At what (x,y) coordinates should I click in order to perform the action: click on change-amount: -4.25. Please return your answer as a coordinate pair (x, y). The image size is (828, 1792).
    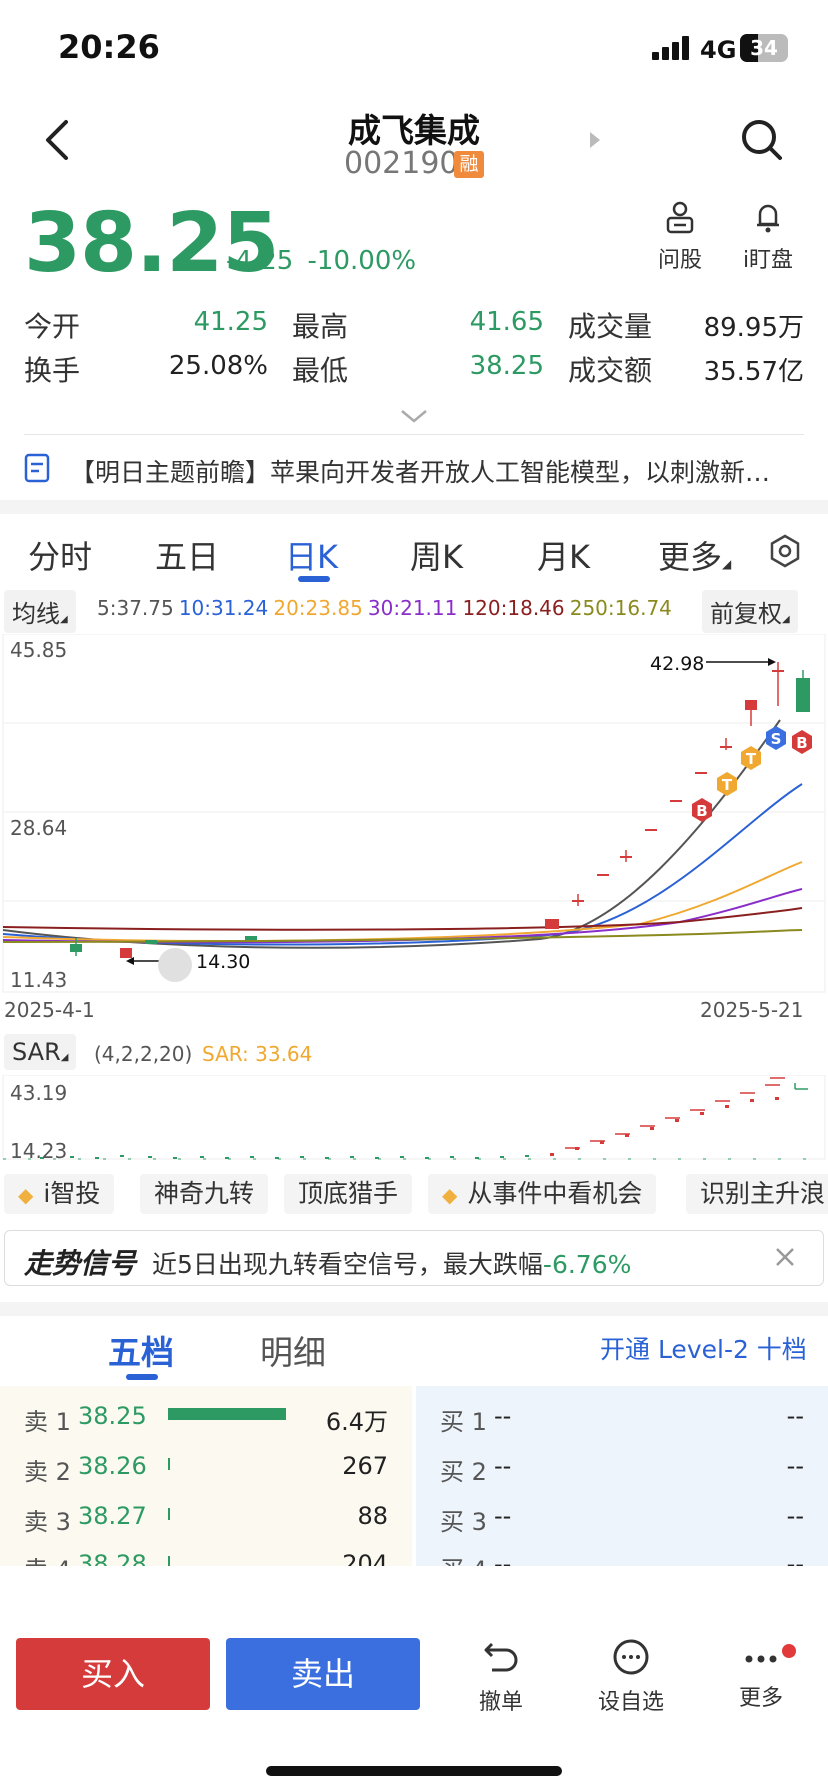
    Looking at the image, I should click on (260, 261).